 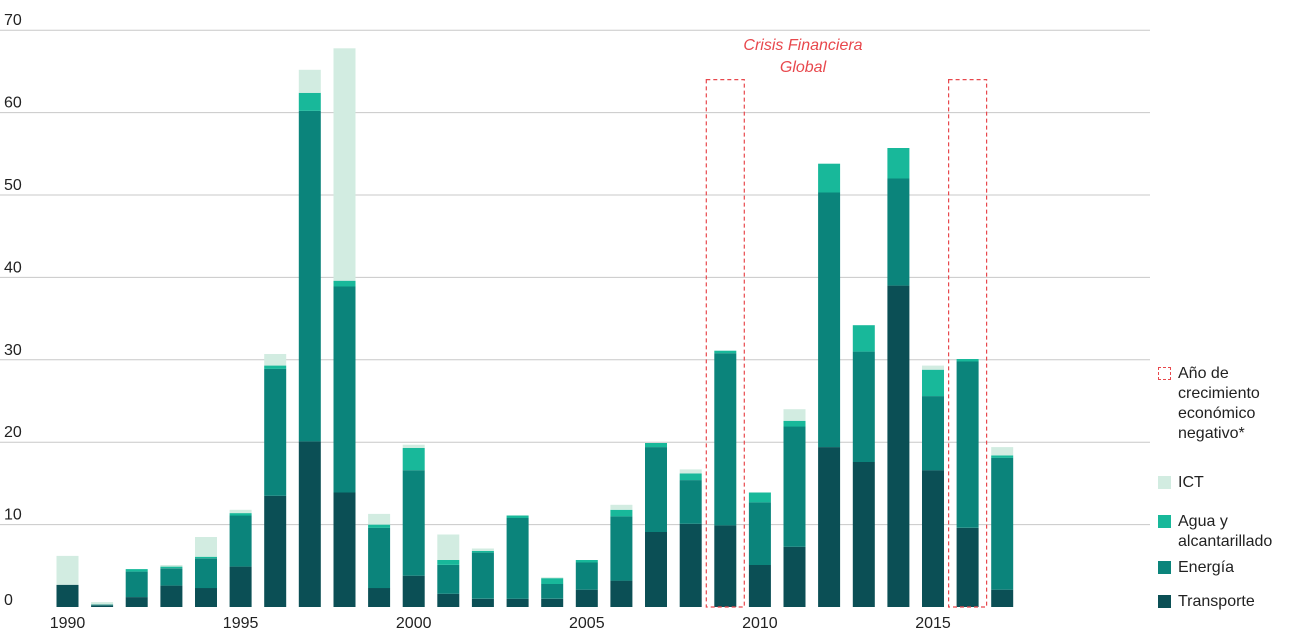 What do you see at coordinates (794, 576) in the screenshot?
I see `bar-transporte-2011` at bounding box center [794, 576].